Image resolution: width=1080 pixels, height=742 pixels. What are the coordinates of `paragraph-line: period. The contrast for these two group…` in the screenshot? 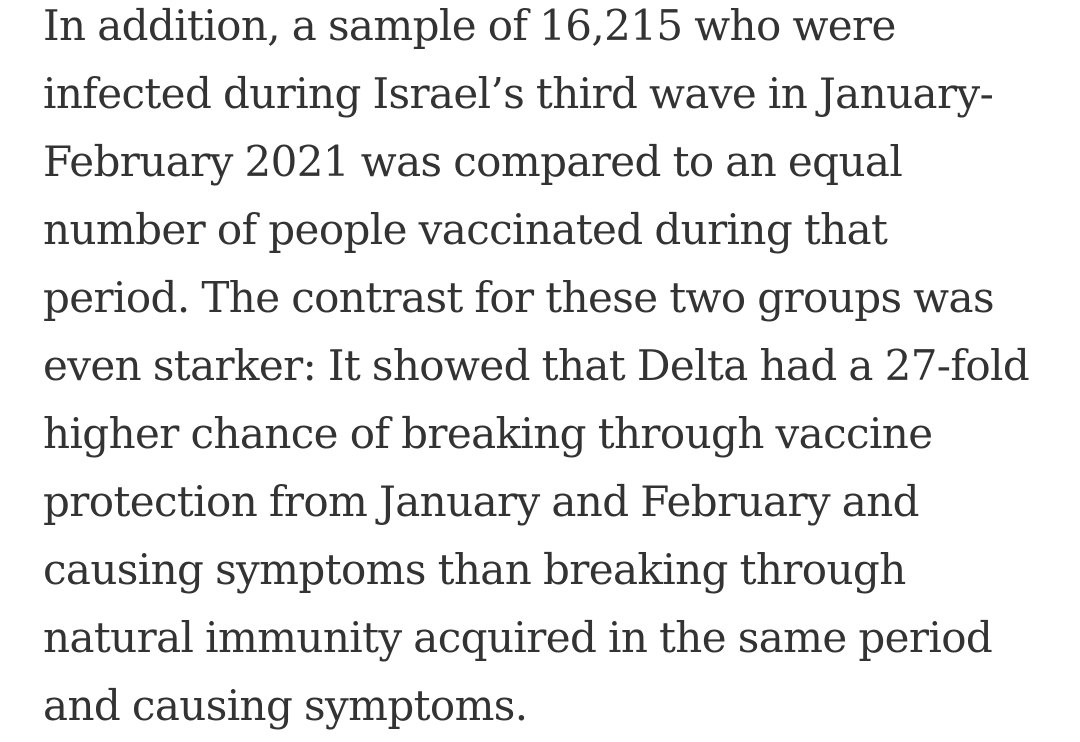 It's located at (519, 297).